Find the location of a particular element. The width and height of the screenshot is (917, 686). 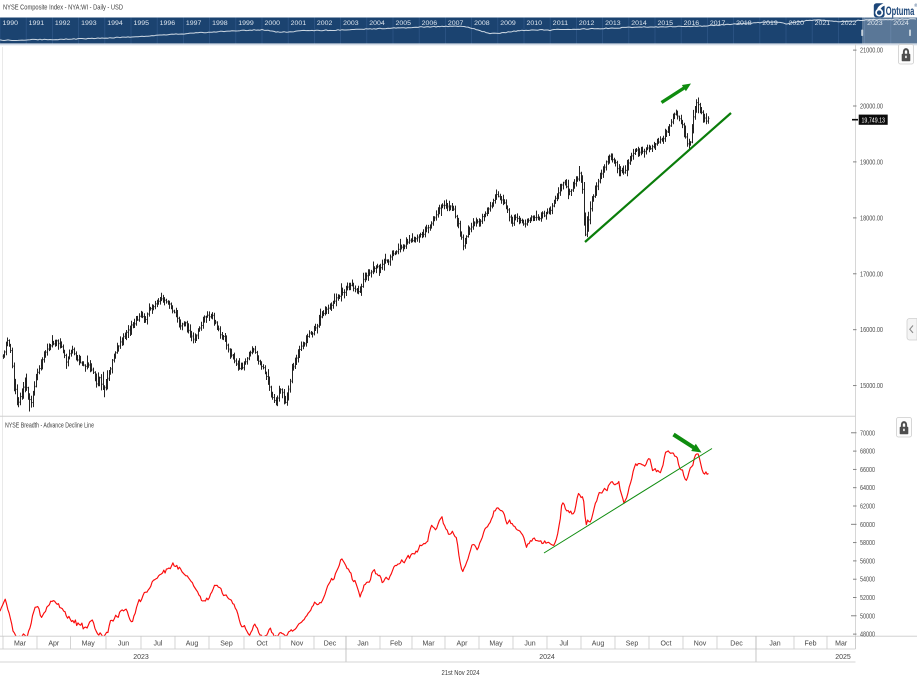

svg-text: 17000.00 is located at coordinates (871, 273).